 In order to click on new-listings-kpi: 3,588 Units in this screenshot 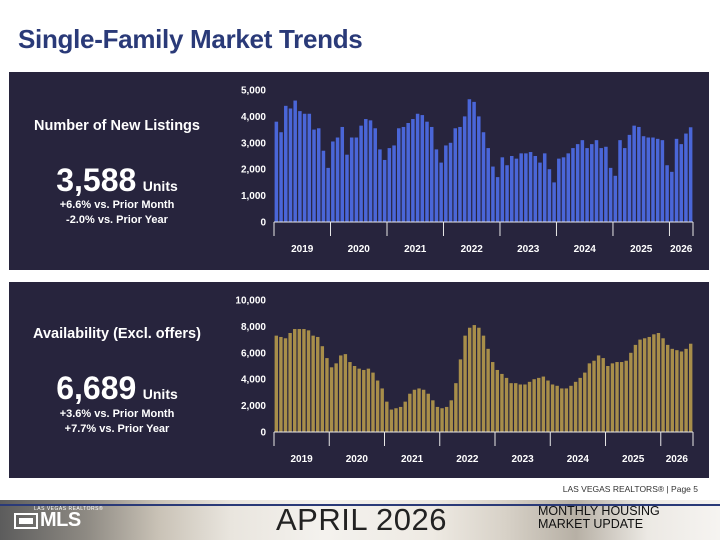, I will do `click(117, 180)`.